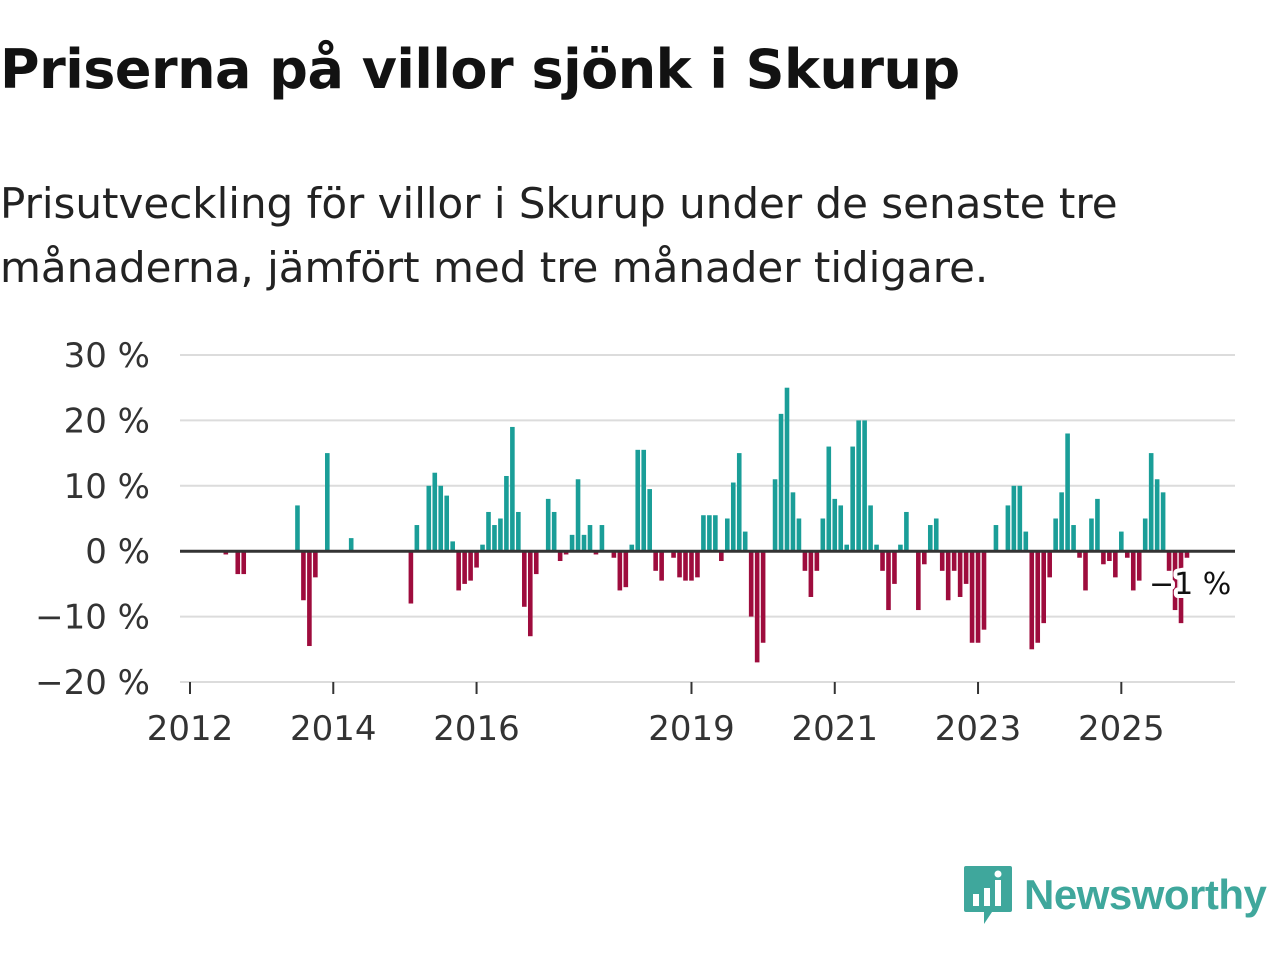 This screenshot has width=1280, height=960. I want to click on axes, so click(707, 621).